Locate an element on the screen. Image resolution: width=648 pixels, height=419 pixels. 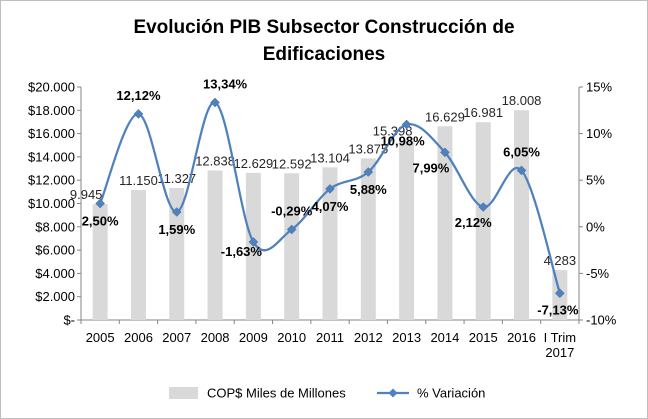
legend-line-marker is located at coordinates (393, 393).